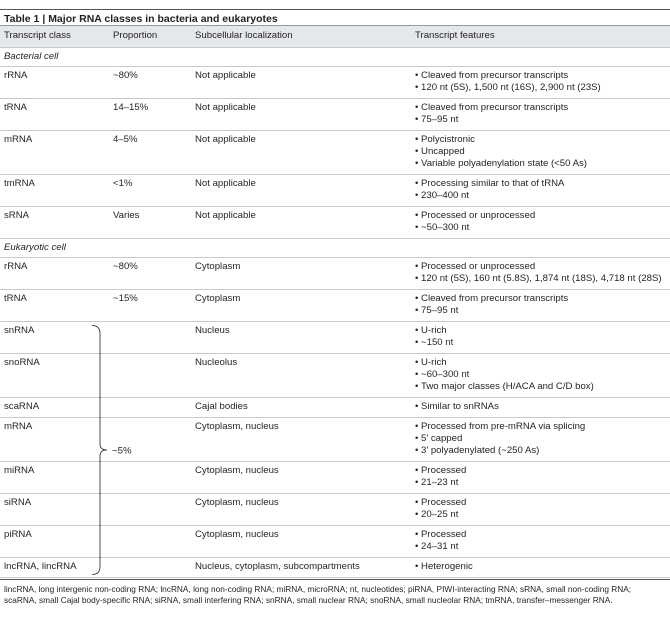 The width and height of the screenshot is (670, 621). I want to click on transcript-class: rRNA, so click(54, 273).